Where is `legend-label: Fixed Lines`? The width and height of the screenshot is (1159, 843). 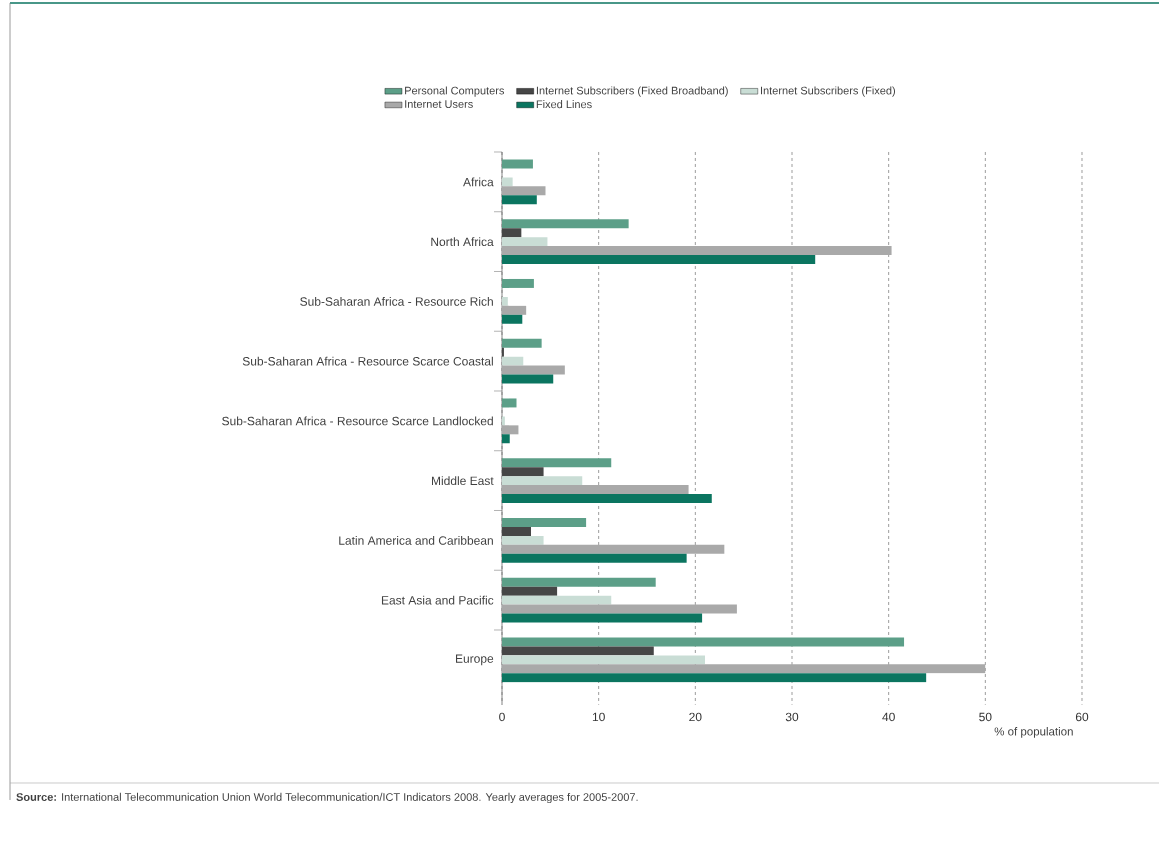
legend-label: Fixed Lines is located at coordinates (564, 104).